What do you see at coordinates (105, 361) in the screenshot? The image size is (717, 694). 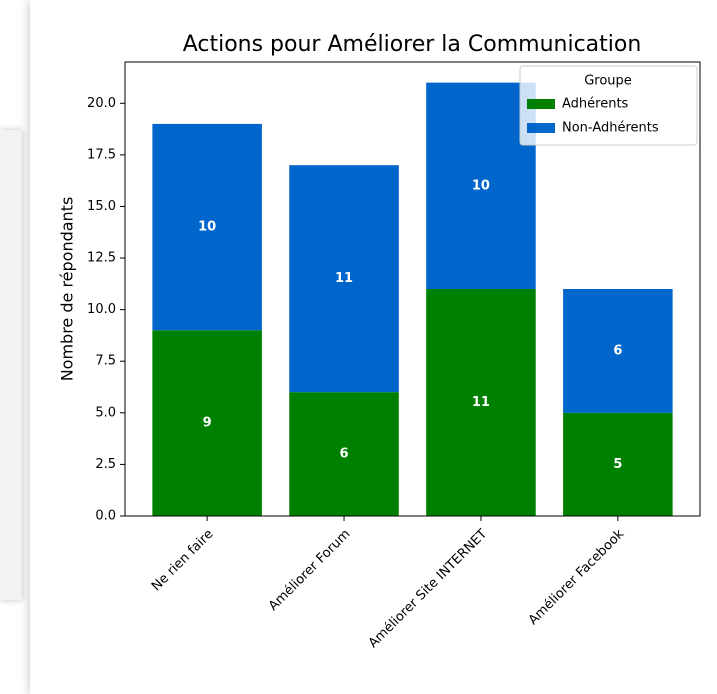 I see `y-tick-label: 7.5` at bounding box center [105, 361].